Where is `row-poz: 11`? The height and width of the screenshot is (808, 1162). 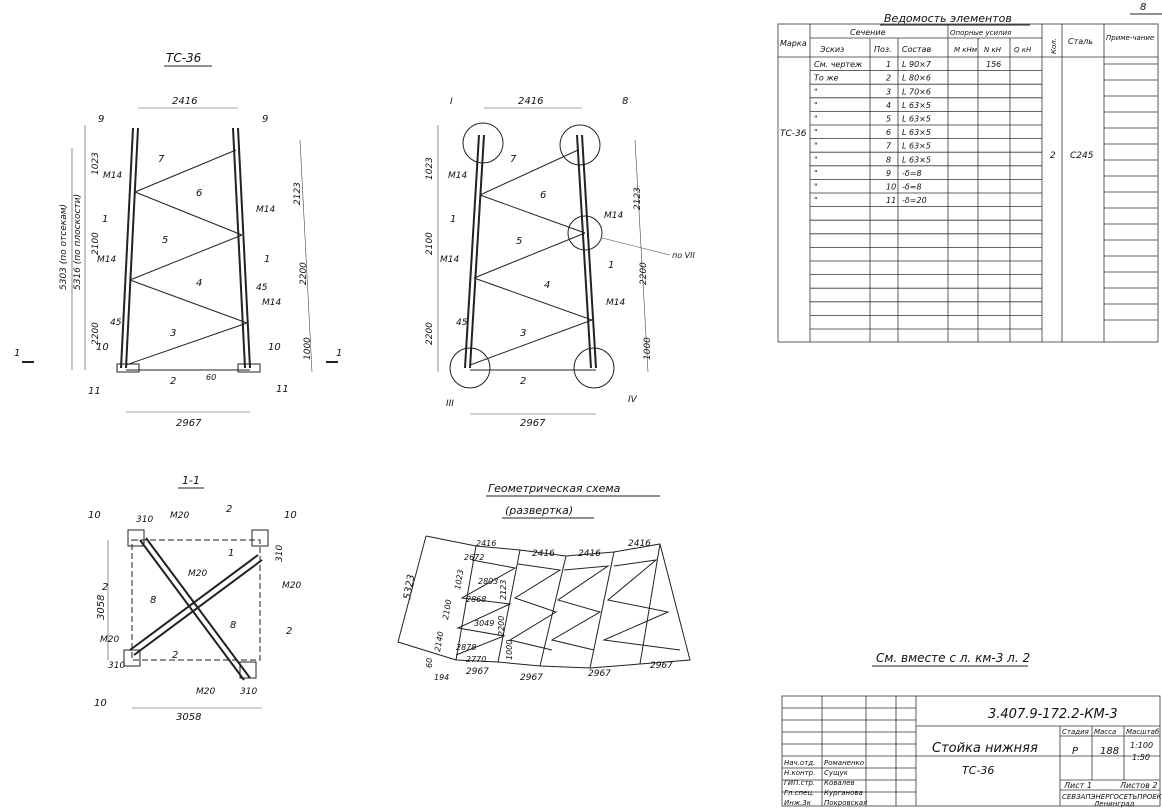 row-poz: 11 is located at coordinates (891, 200).